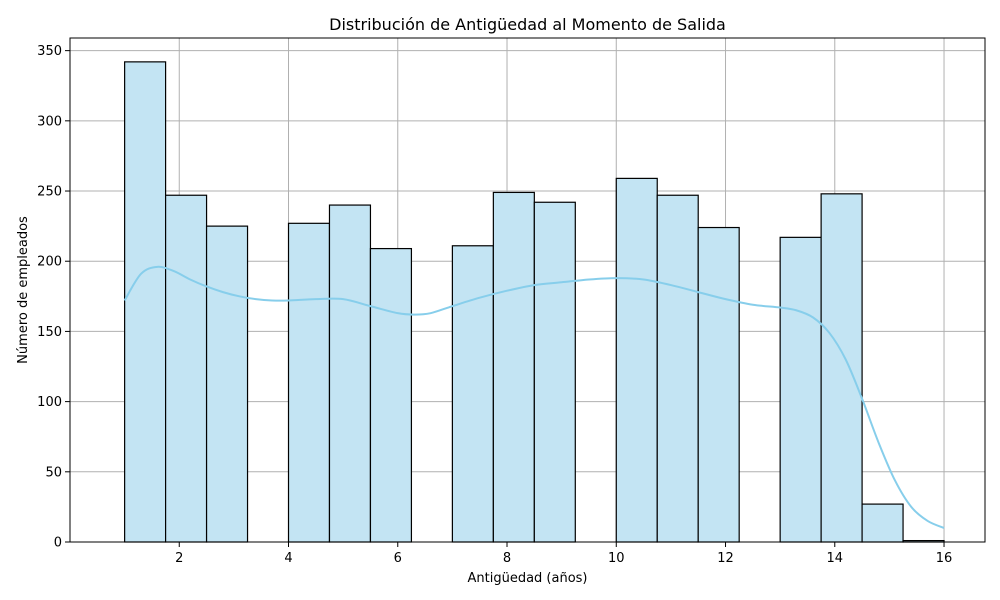  I want to click on y-tick-label: 350, so click(49, 51).